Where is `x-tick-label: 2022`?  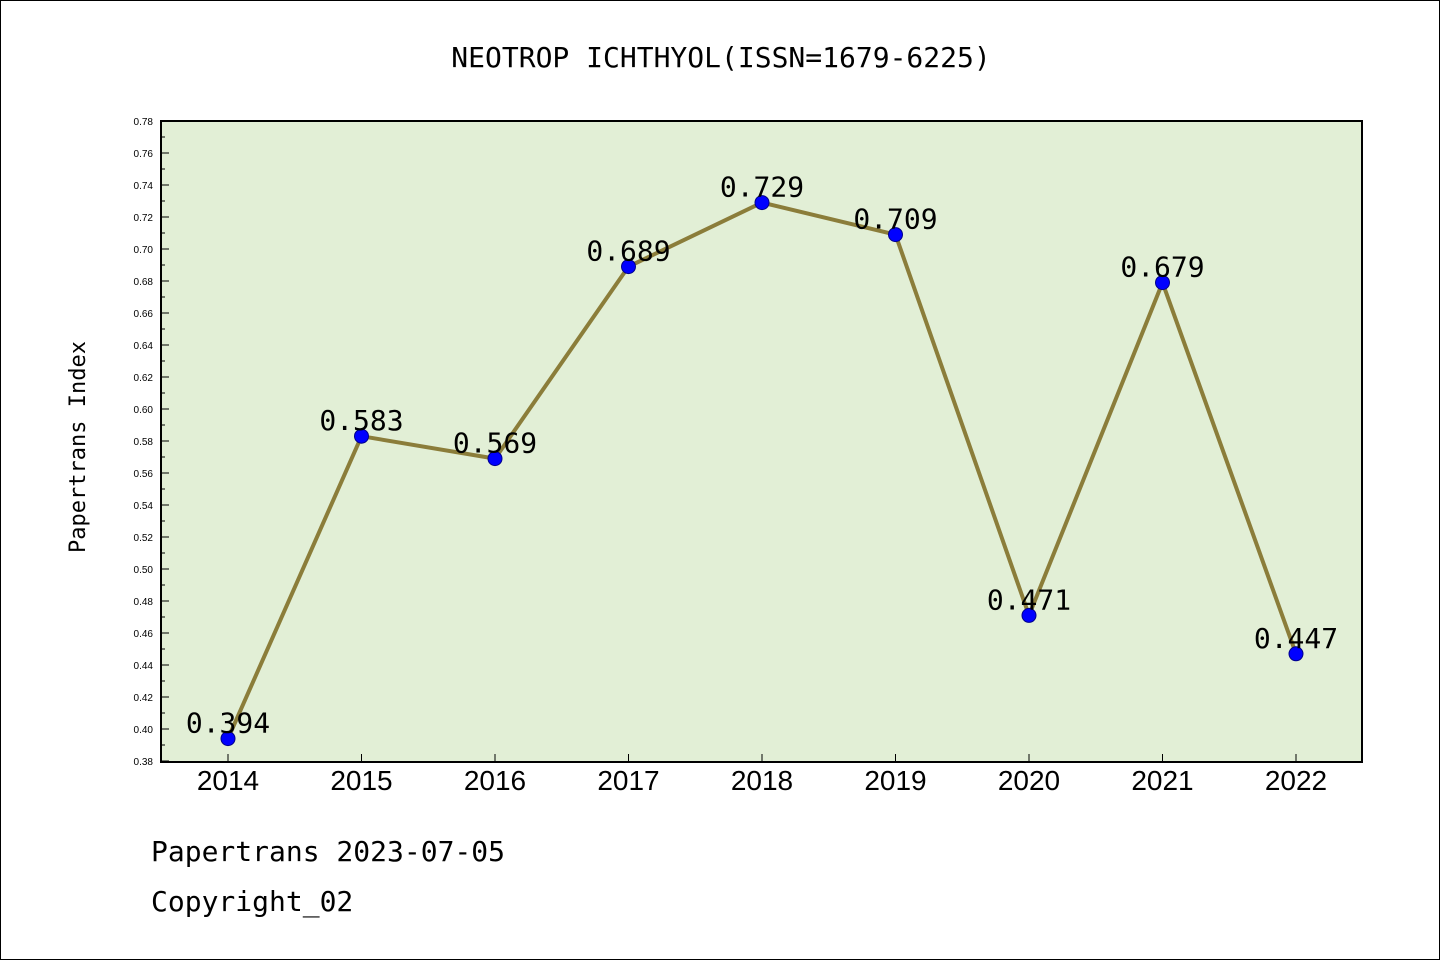
x-tick-label: 2022 is located at coordinates (1296, 780).